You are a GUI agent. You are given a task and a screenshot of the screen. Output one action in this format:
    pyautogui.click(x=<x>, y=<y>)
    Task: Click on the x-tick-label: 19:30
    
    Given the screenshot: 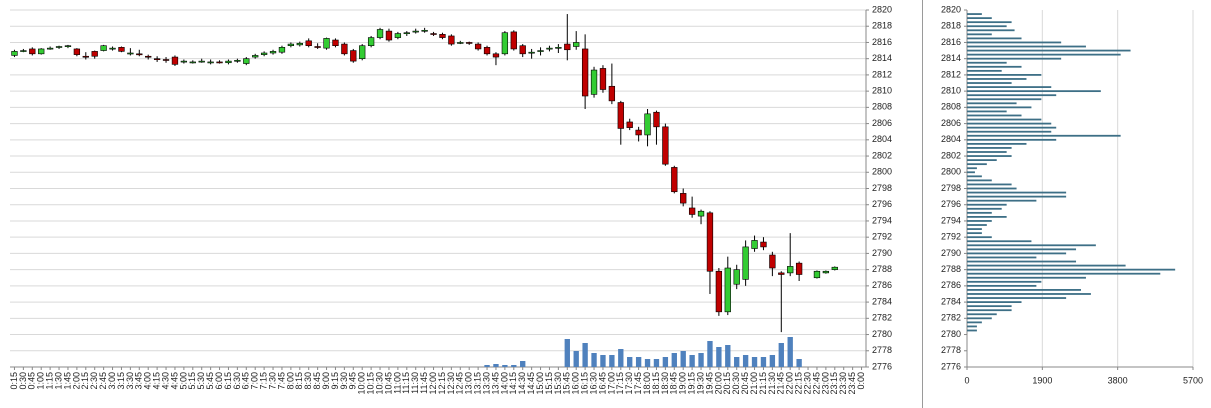 What is the action you would take?
    pyautogui.click(x=700, y=383)
    